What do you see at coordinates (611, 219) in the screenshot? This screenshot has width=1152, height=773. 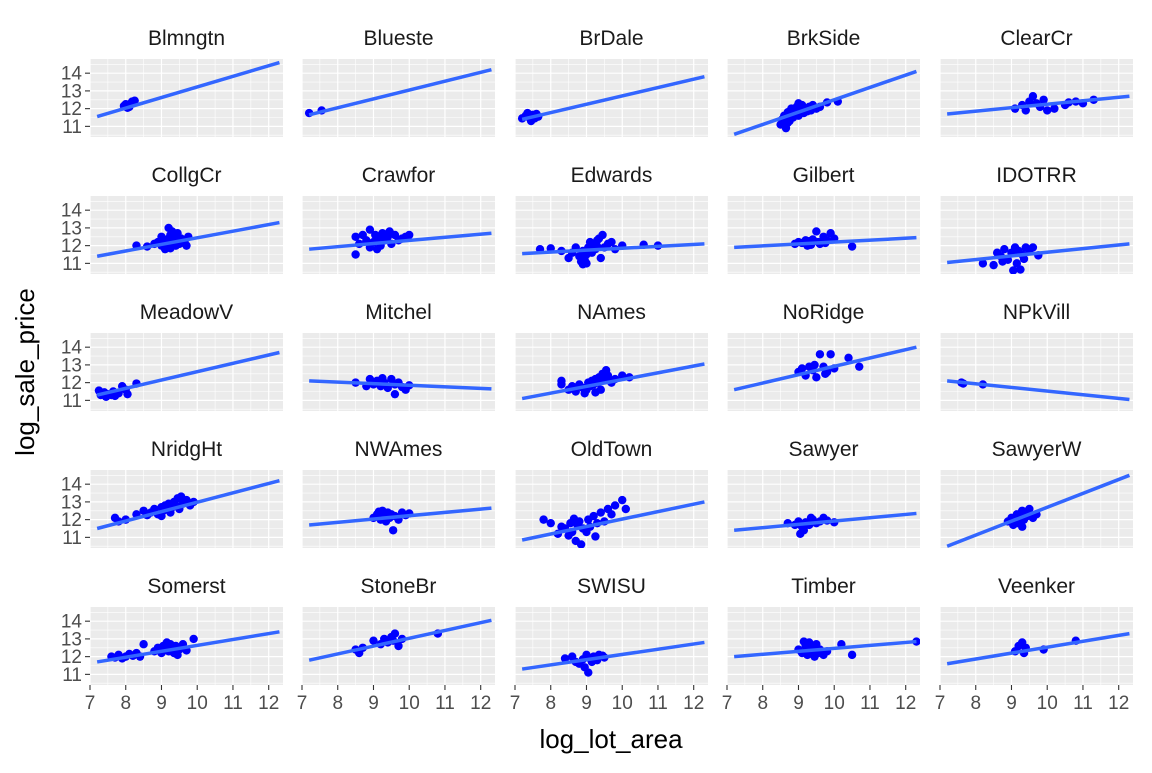 I see `facet-panel-Edwards: Edwards` at bounding box center [611, 219].